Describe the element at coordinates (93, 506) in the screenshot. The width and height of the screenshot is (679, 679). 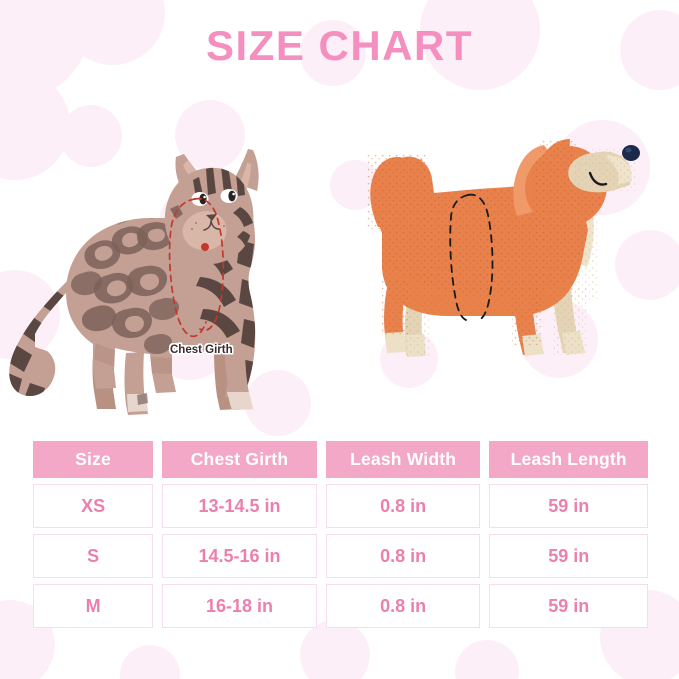
I see `cell-size: XS` at that location.